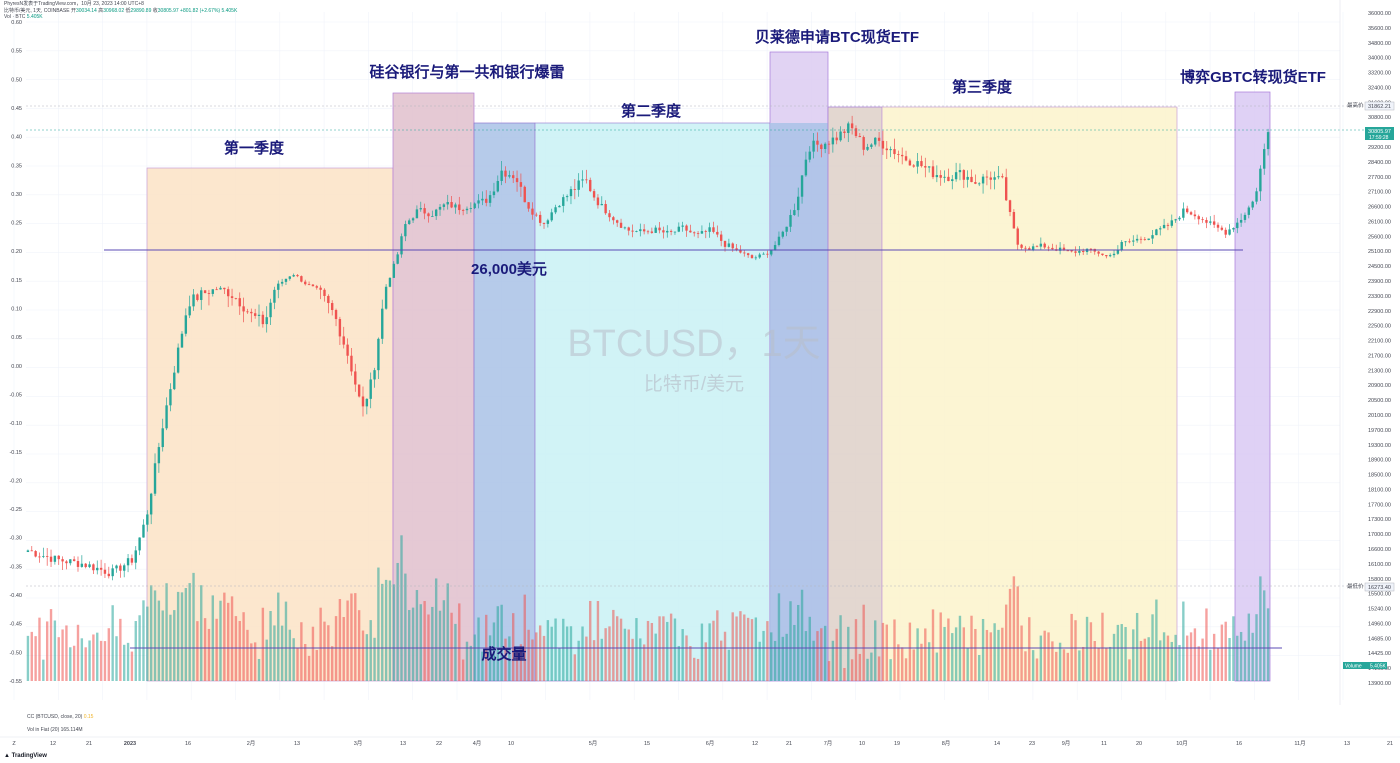 The width and height of the screenshot is (1400, 763). Describe the element at coordinates (16, 166) in the screenshot. I see `left-axis-tick: 0.35` at that location.